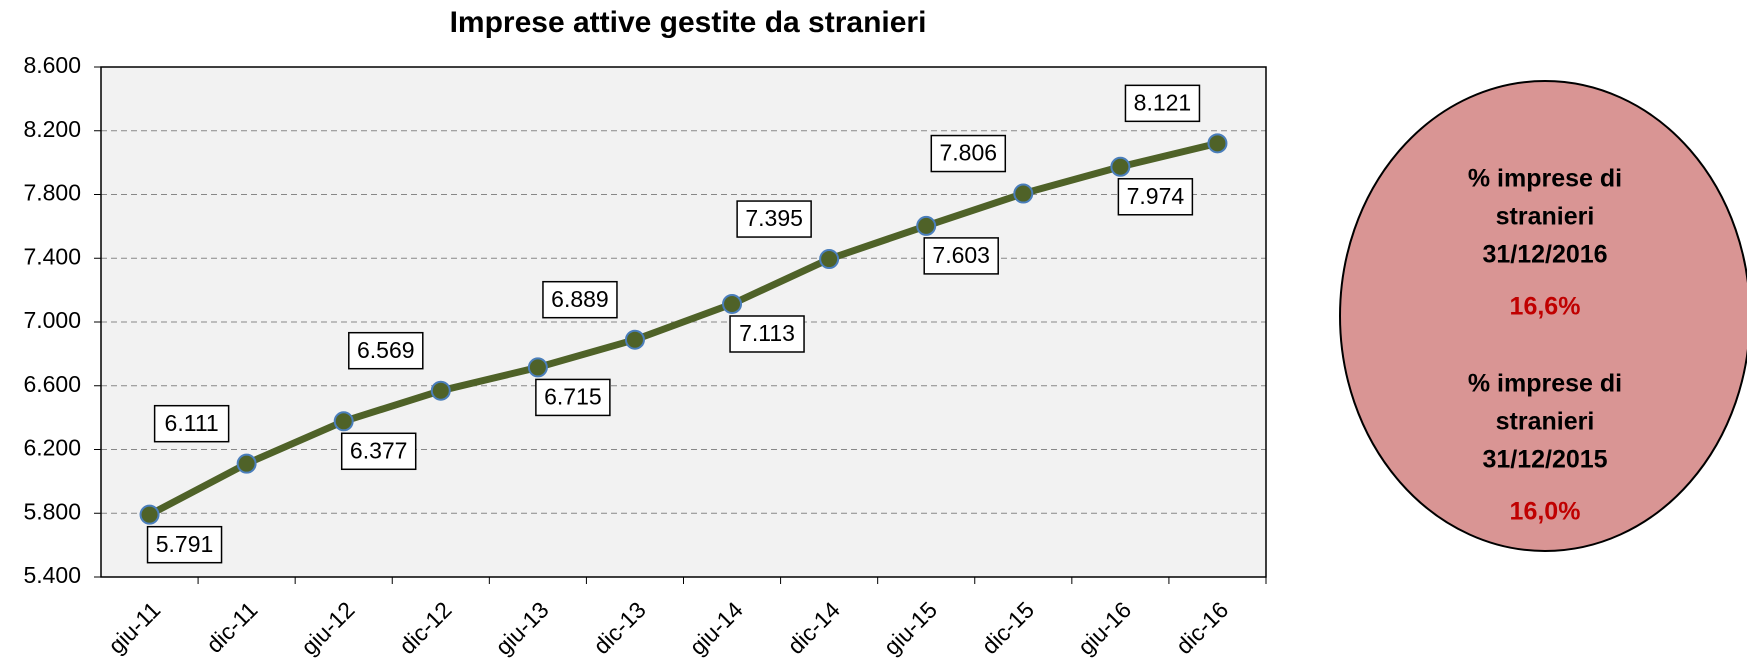 Image resolution: width=1747 pixels, height=667 pixels. Describe the element at coordinates (1105, 628) in the screenshot. I see `x-tick-label: giu-16` at that location.